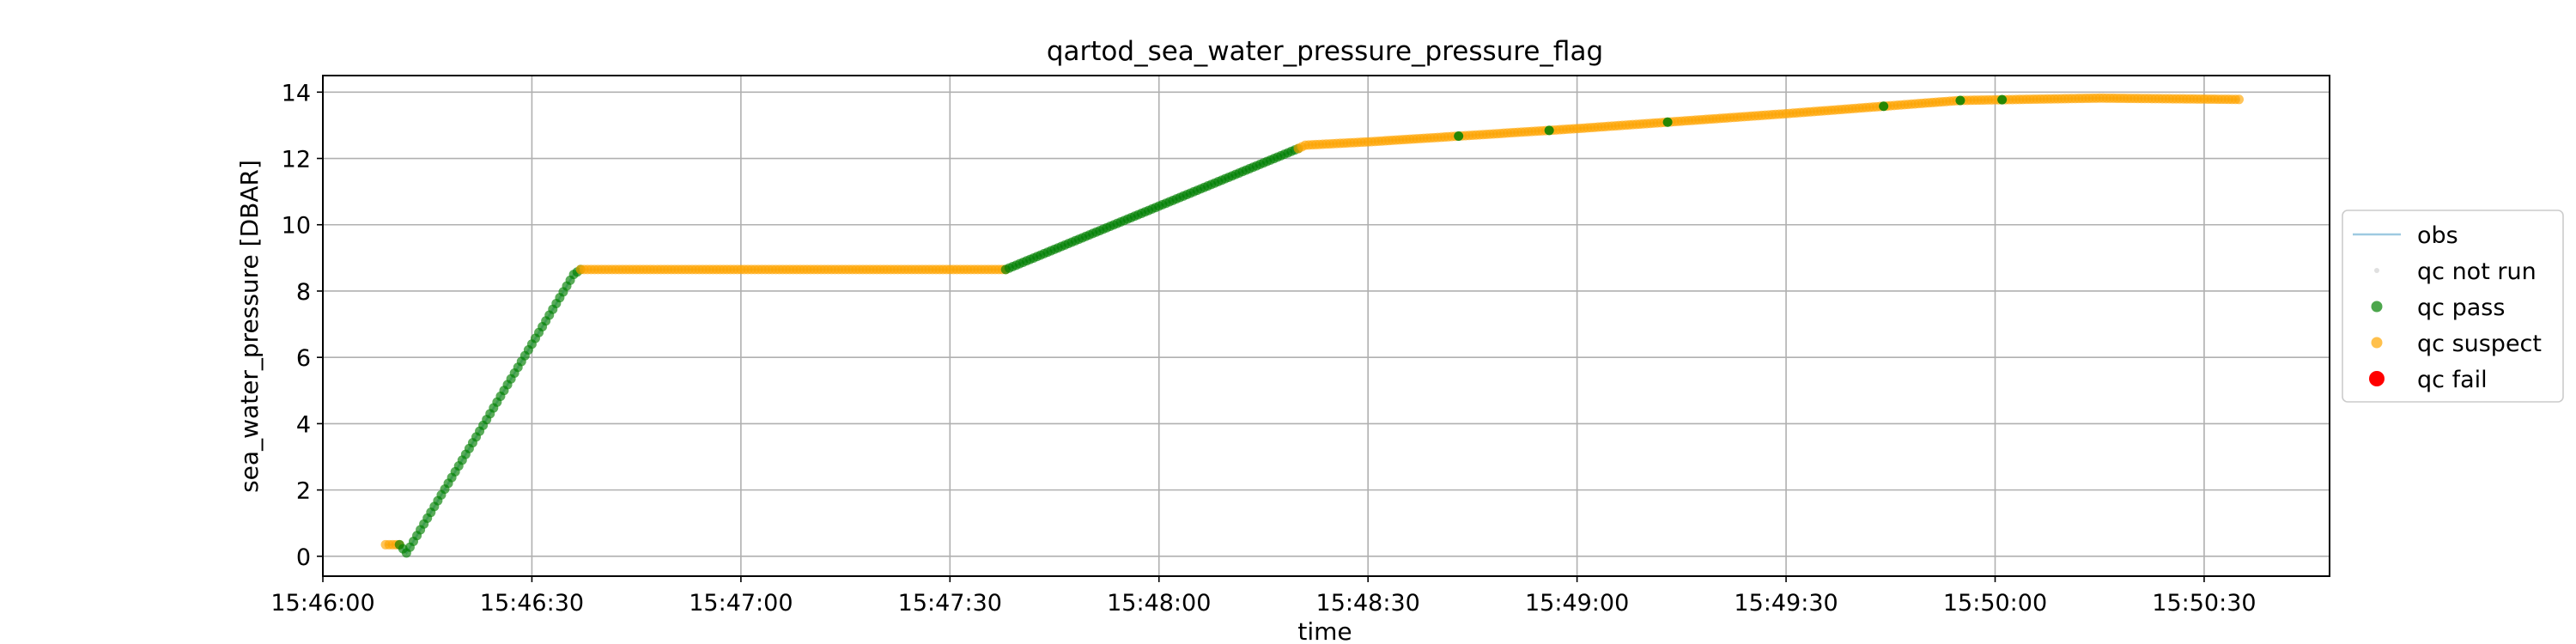 This screenshot has height=644, width=2576. What do you see at coordinates (741, 603) in the screenshot?
I see `x-tick-label: 15:47:00` at bounding box center [741, 603].